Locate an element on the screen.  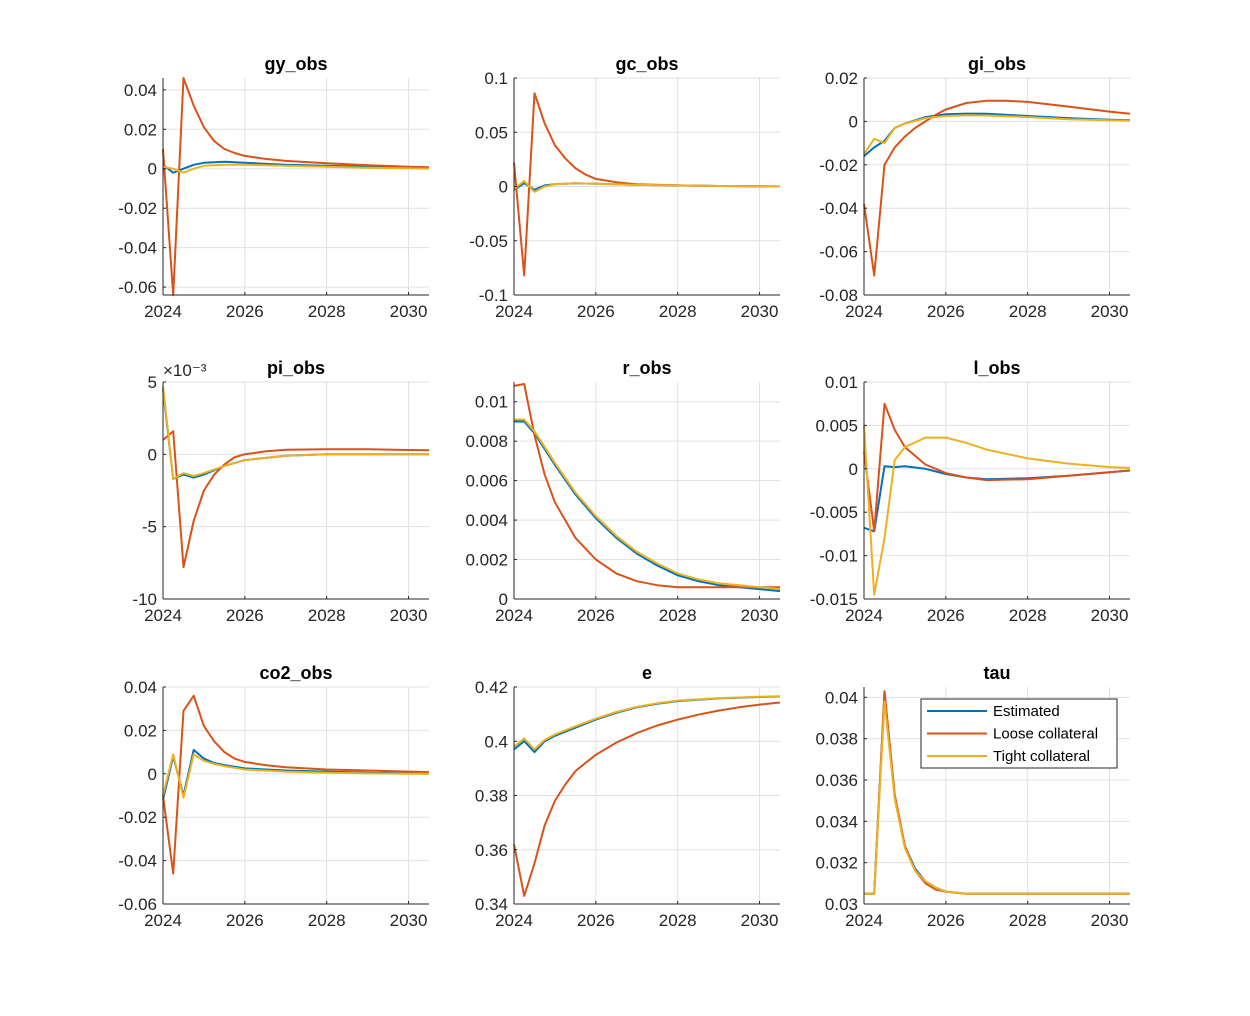
subplot-e: 2024 2026 2028 2030 0.34 0.36 0.38 0.4 0.42 e is located at coordinates (628, 796).